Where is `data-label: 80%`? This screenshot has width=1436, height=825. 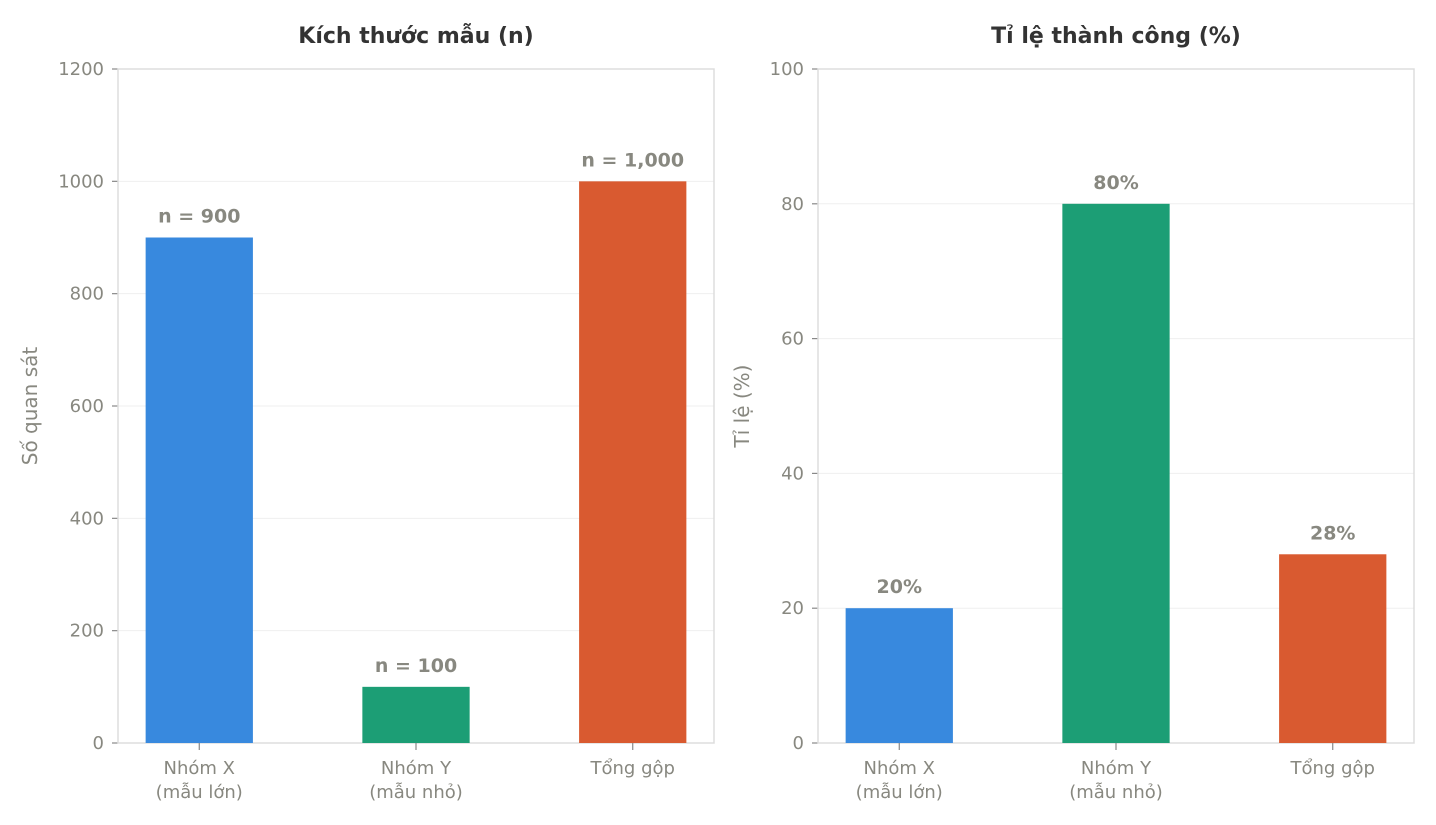 data-label: 80% is located at coordinates (1115, 183).